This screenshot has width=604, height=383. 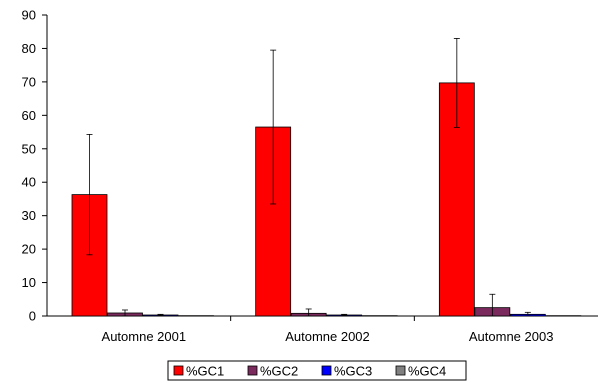 What do you see at coordinates (32, 316) in the screenshot?
I see `y-tick-label: 0` at bounding box center [32, 316].